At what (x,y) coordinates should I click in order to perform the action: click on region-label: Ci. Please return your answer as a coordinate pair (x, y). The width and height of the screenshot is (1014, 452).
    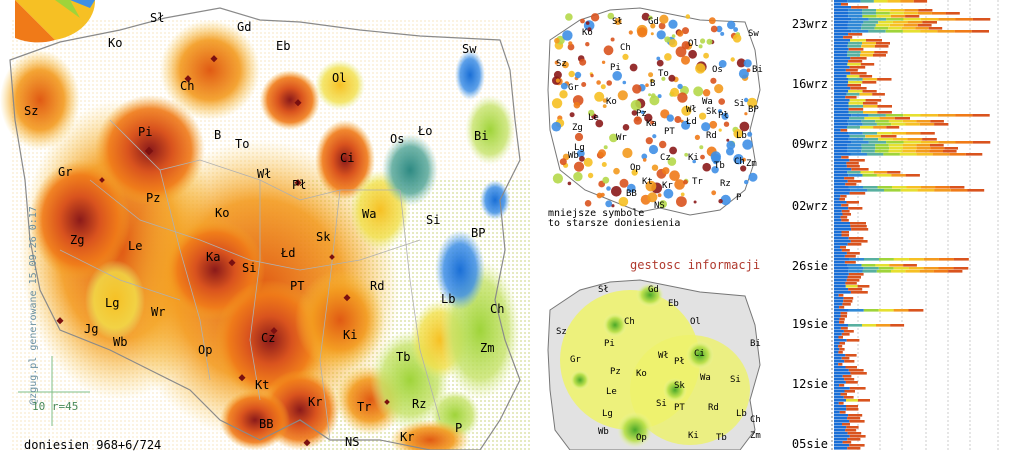
    Looking at the image, I should click on (347, 158).